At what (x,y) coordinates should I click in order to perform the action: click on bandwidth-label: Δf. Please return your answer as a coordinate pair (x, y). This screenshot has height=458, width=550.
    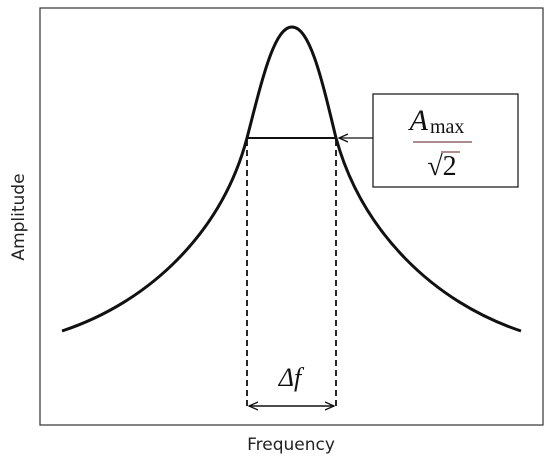
    Looking at the image, I should click on (291, 377).